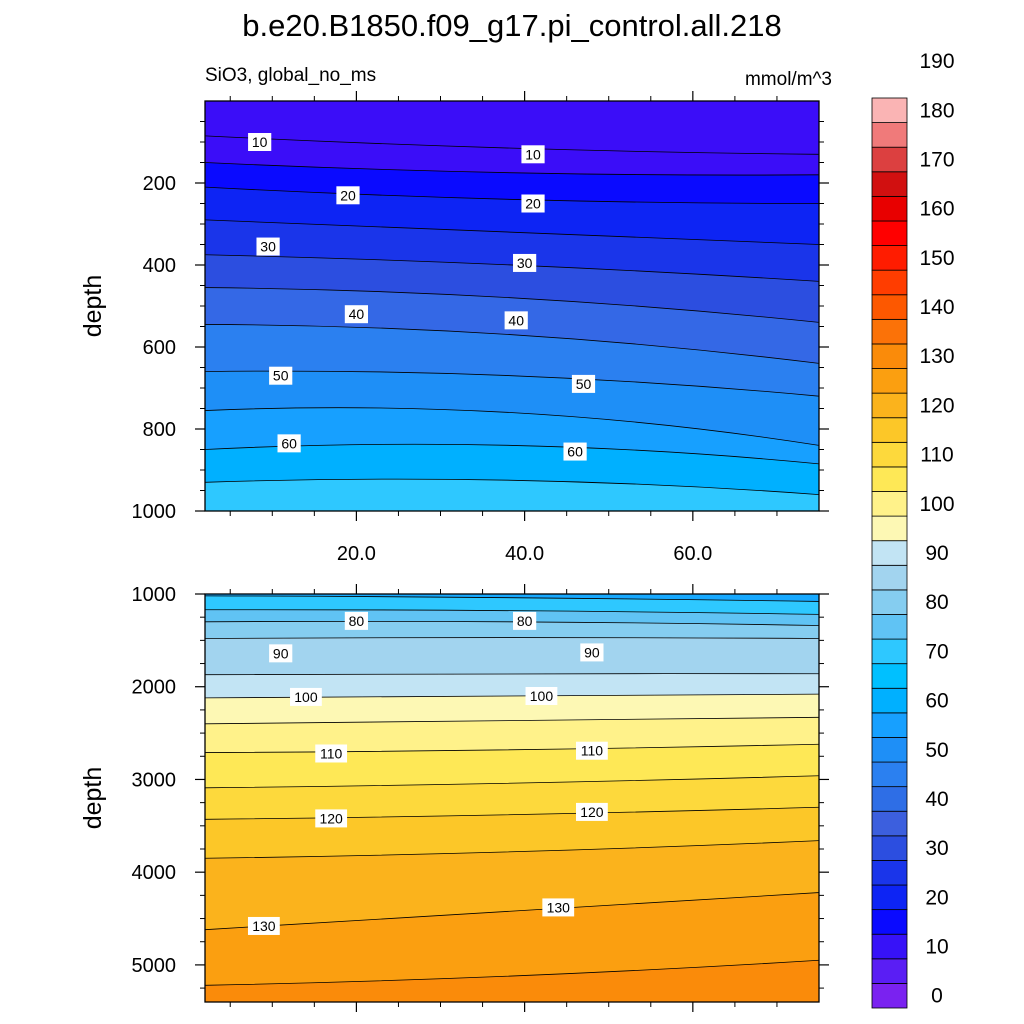  What do you see at coordinates (788, 79) in the screenshot?
I see `units-subtitle: mmol/m^3` at bounding box center [788, 79].